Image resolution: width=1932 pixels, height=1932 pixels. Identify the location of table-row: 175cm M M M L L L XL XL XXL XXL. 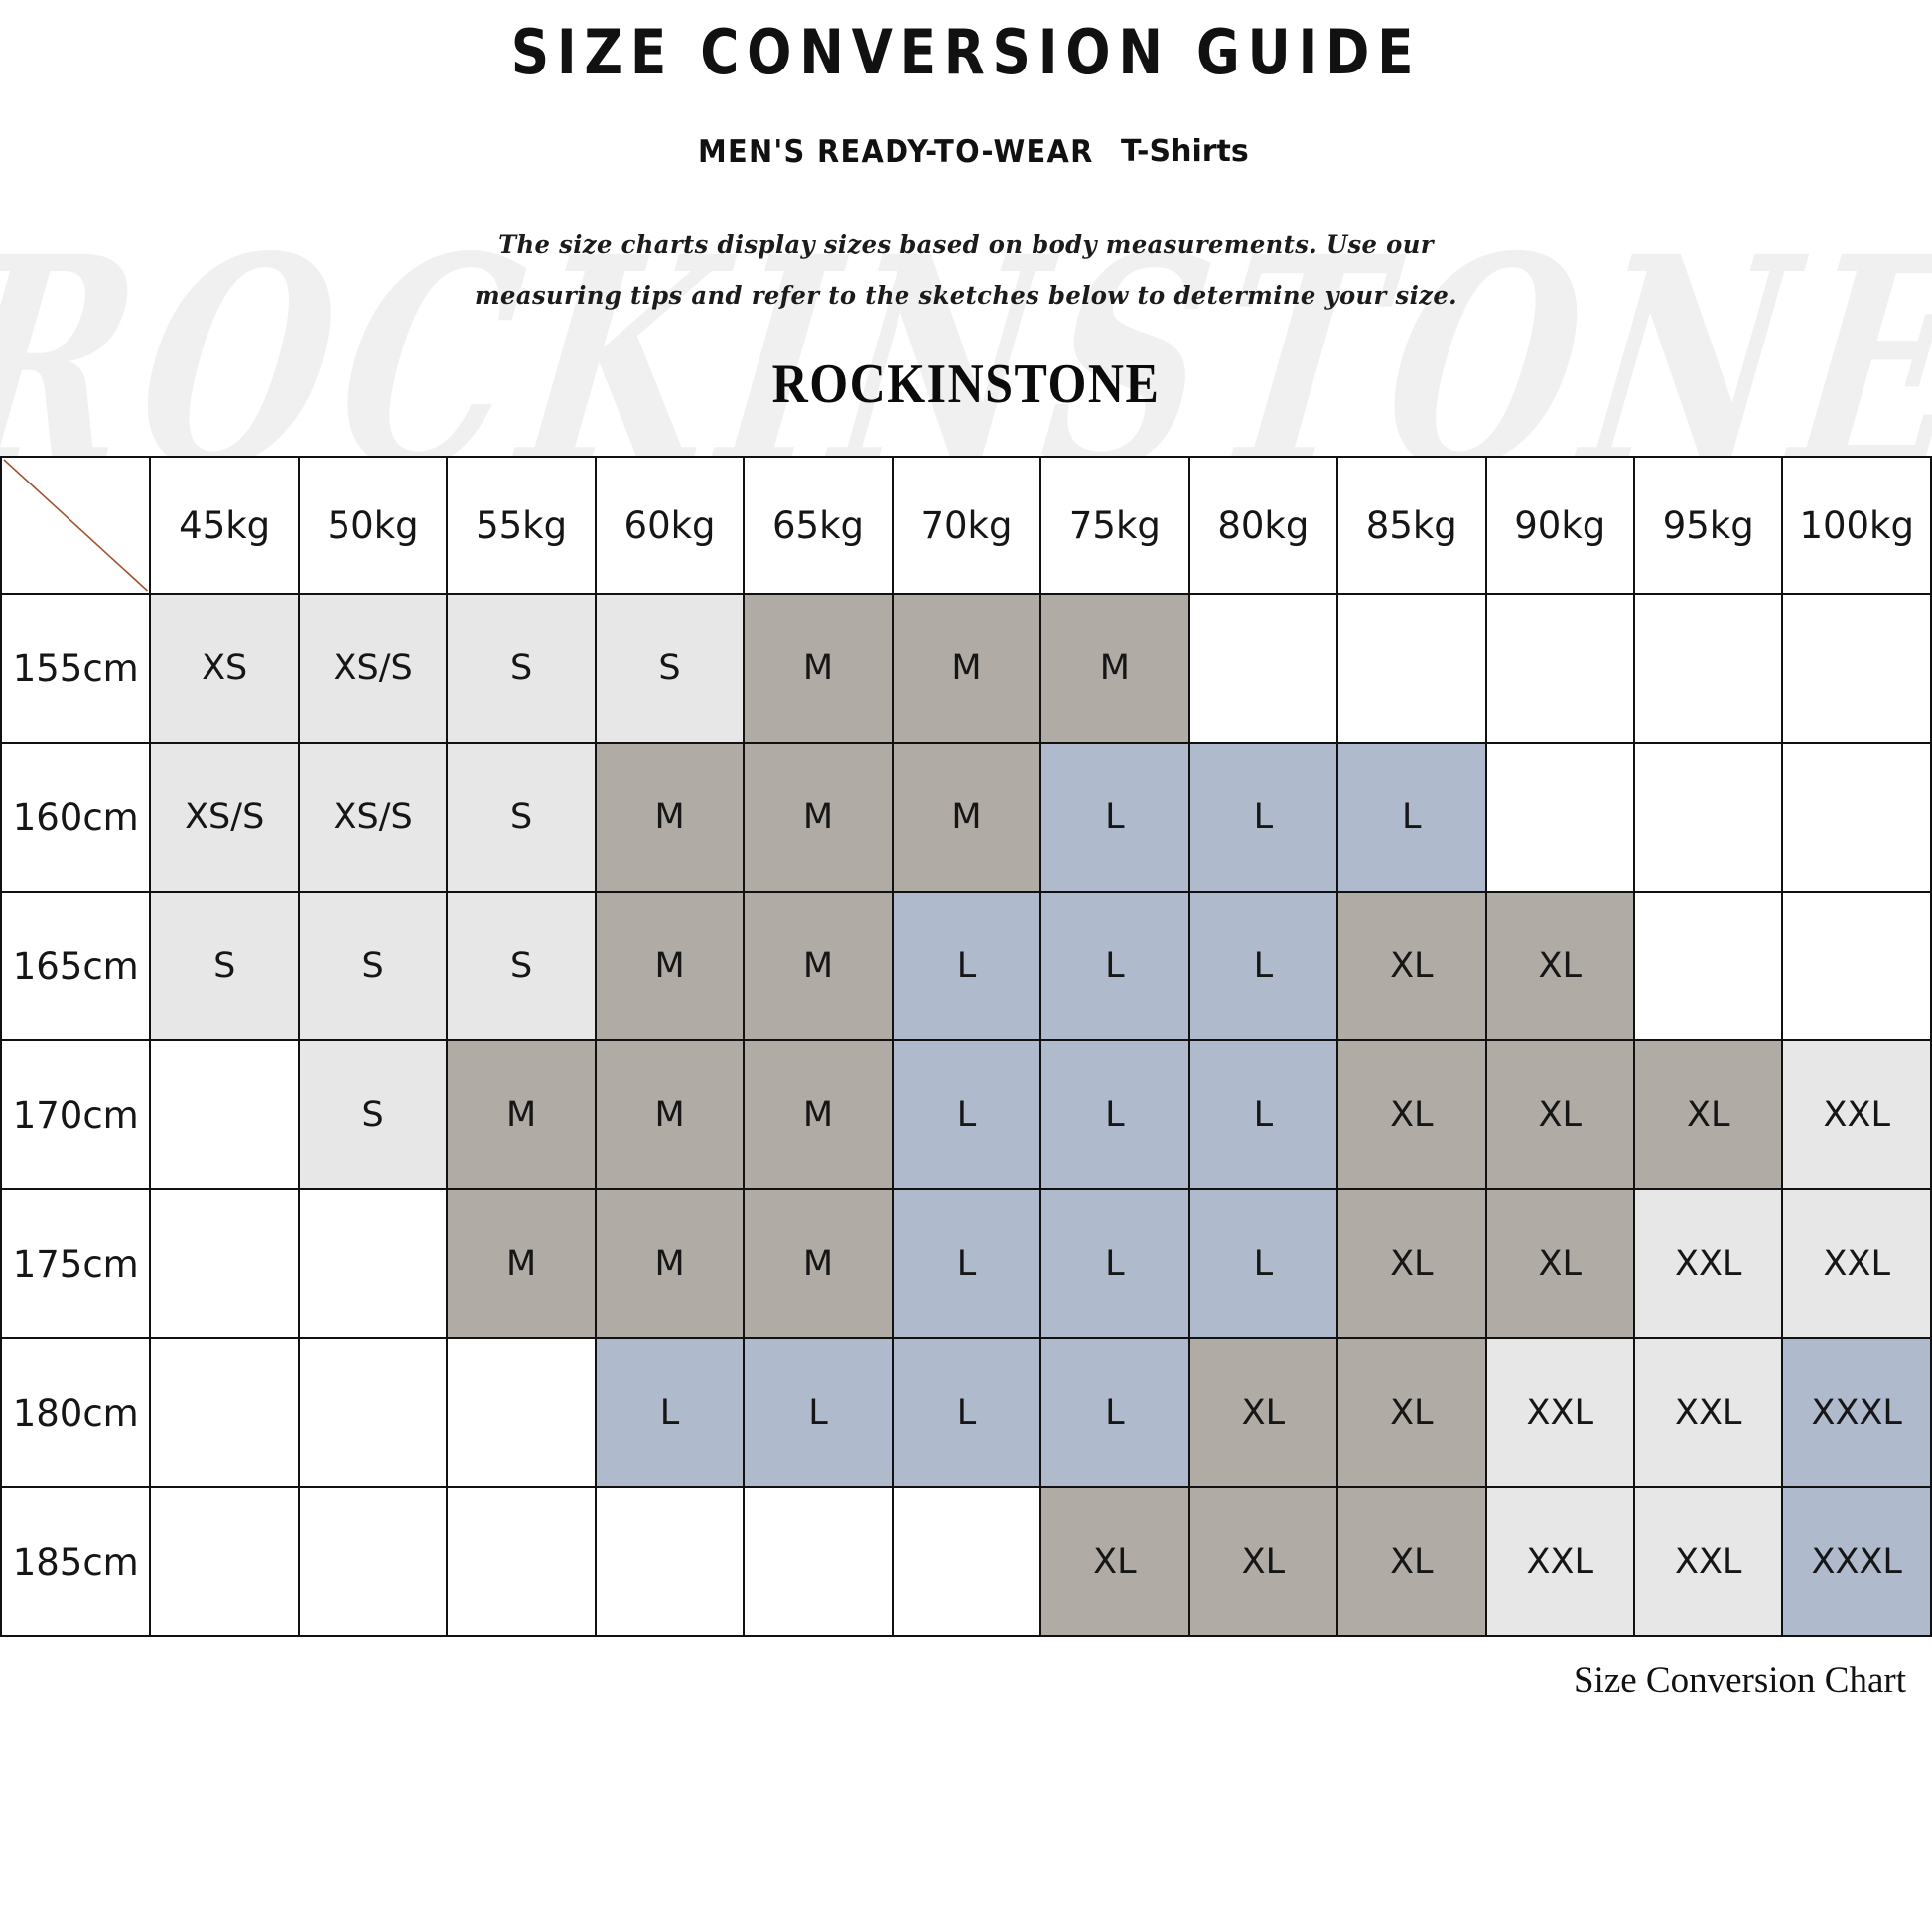
(966, 1263).